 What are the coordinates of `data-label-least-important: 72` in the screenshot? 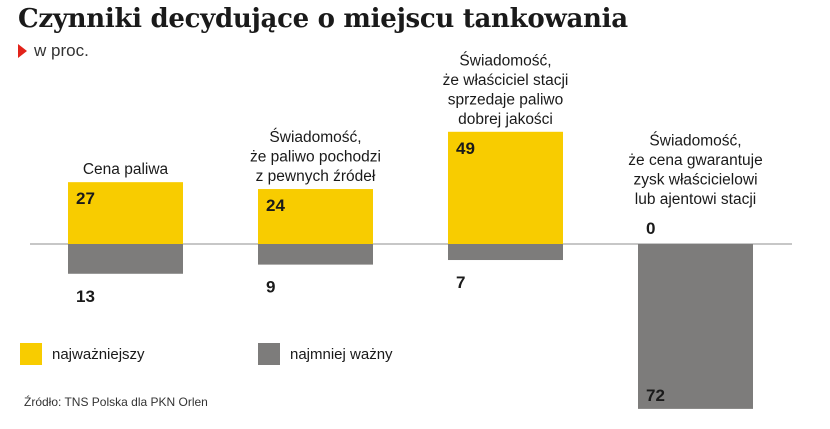 It's located at (655, 395).